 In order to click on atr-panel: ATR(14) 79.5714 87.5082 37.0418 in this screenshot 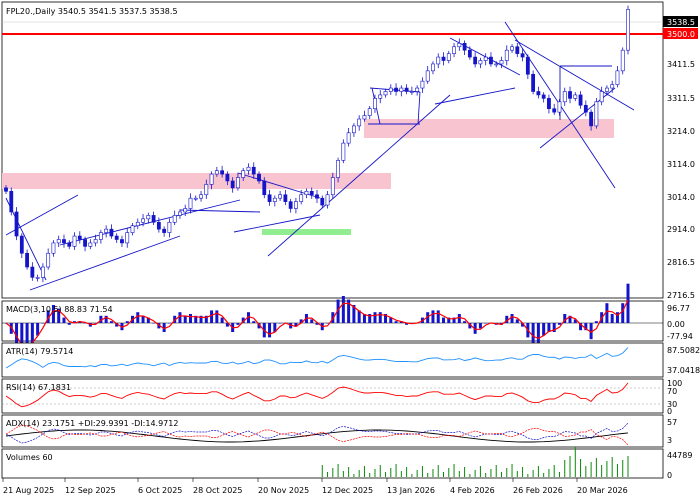, I will do `click(350, 360)`.